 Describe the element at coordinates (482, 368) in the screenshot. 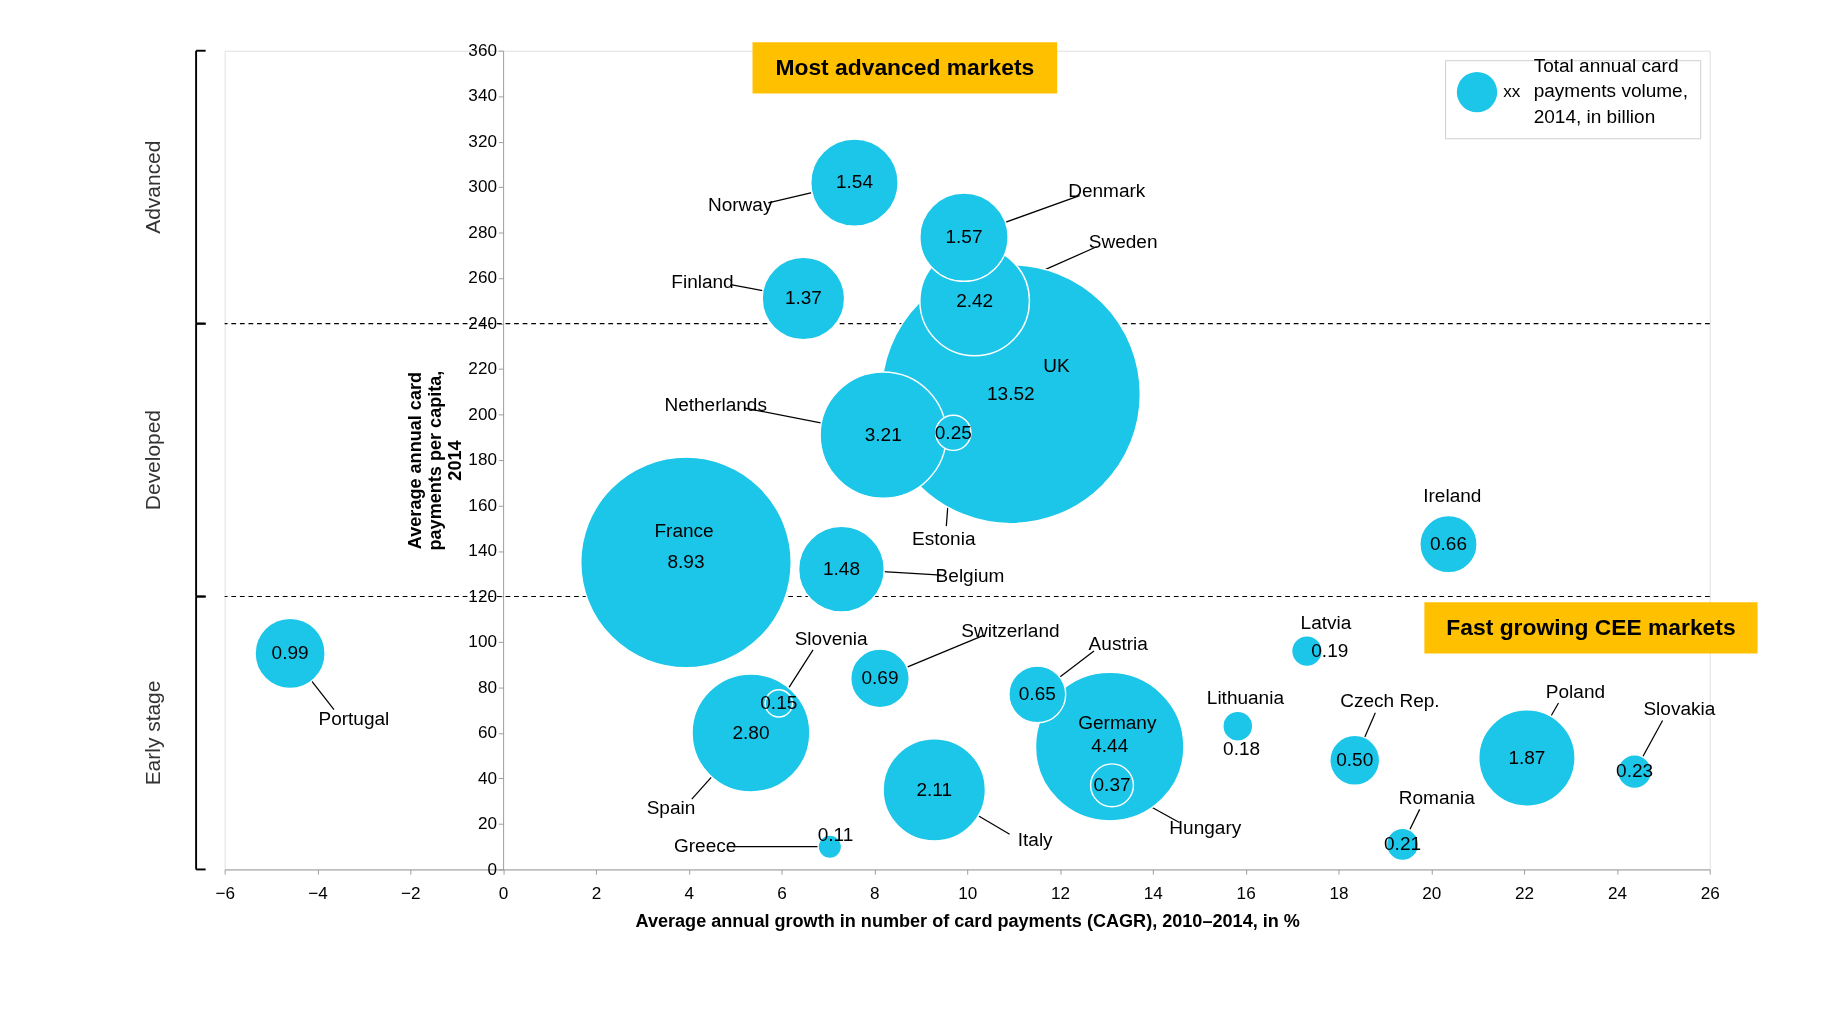

I see `y-tick-label: 220` at that location.